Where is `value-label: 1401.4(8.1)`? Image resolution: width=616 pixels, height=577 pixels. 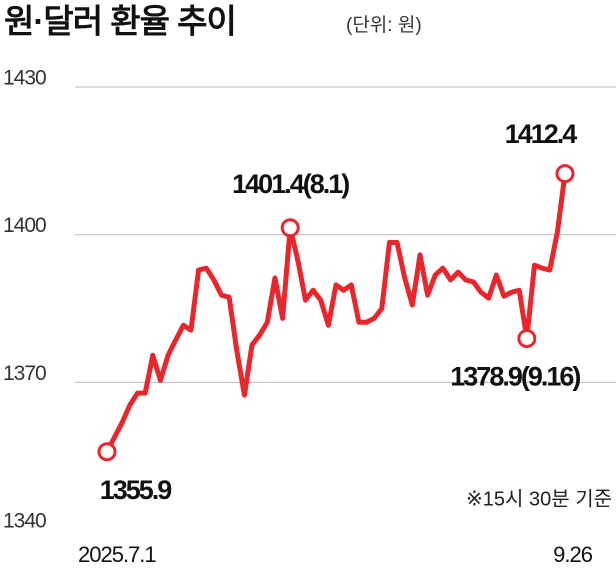 value-label: 1401.4(8.1) is located at coordinates (290, 184).